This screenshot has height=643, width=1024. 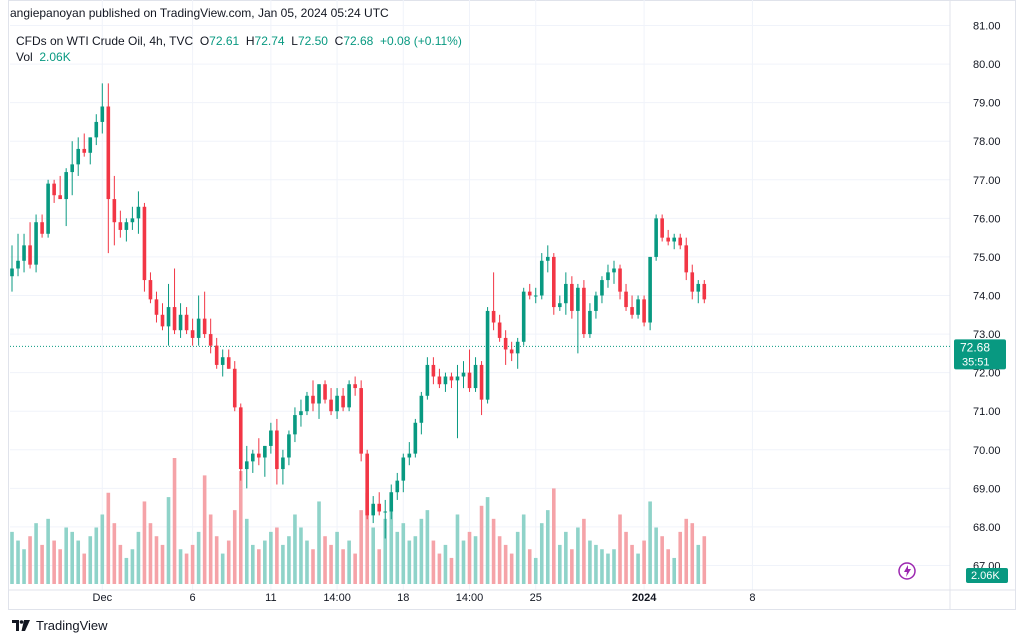 I want to click on time-tick-label: 8, so click(x=752, y=598).